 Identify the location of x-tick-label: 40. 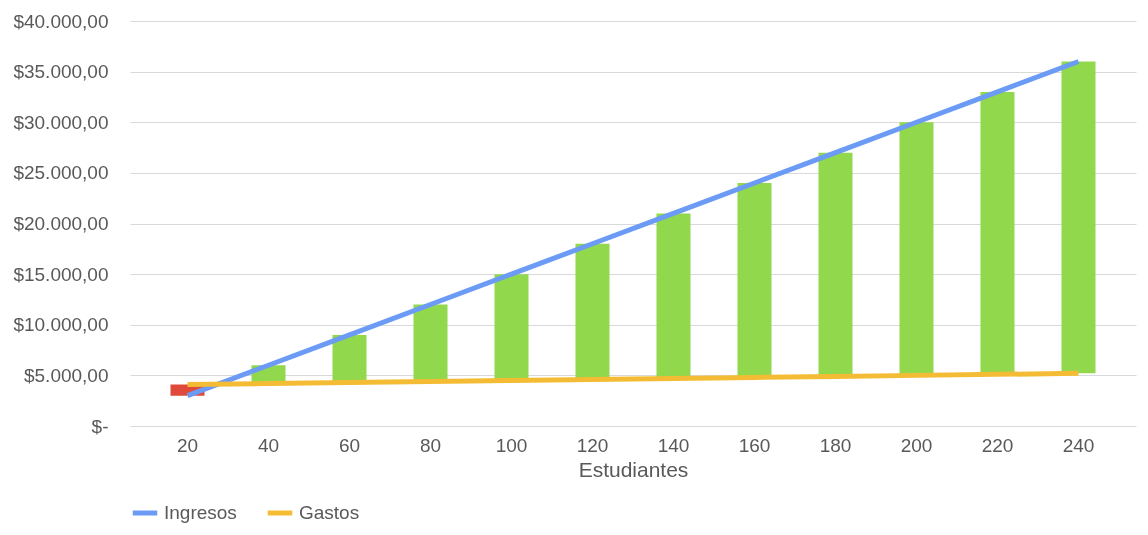
(268, 445).